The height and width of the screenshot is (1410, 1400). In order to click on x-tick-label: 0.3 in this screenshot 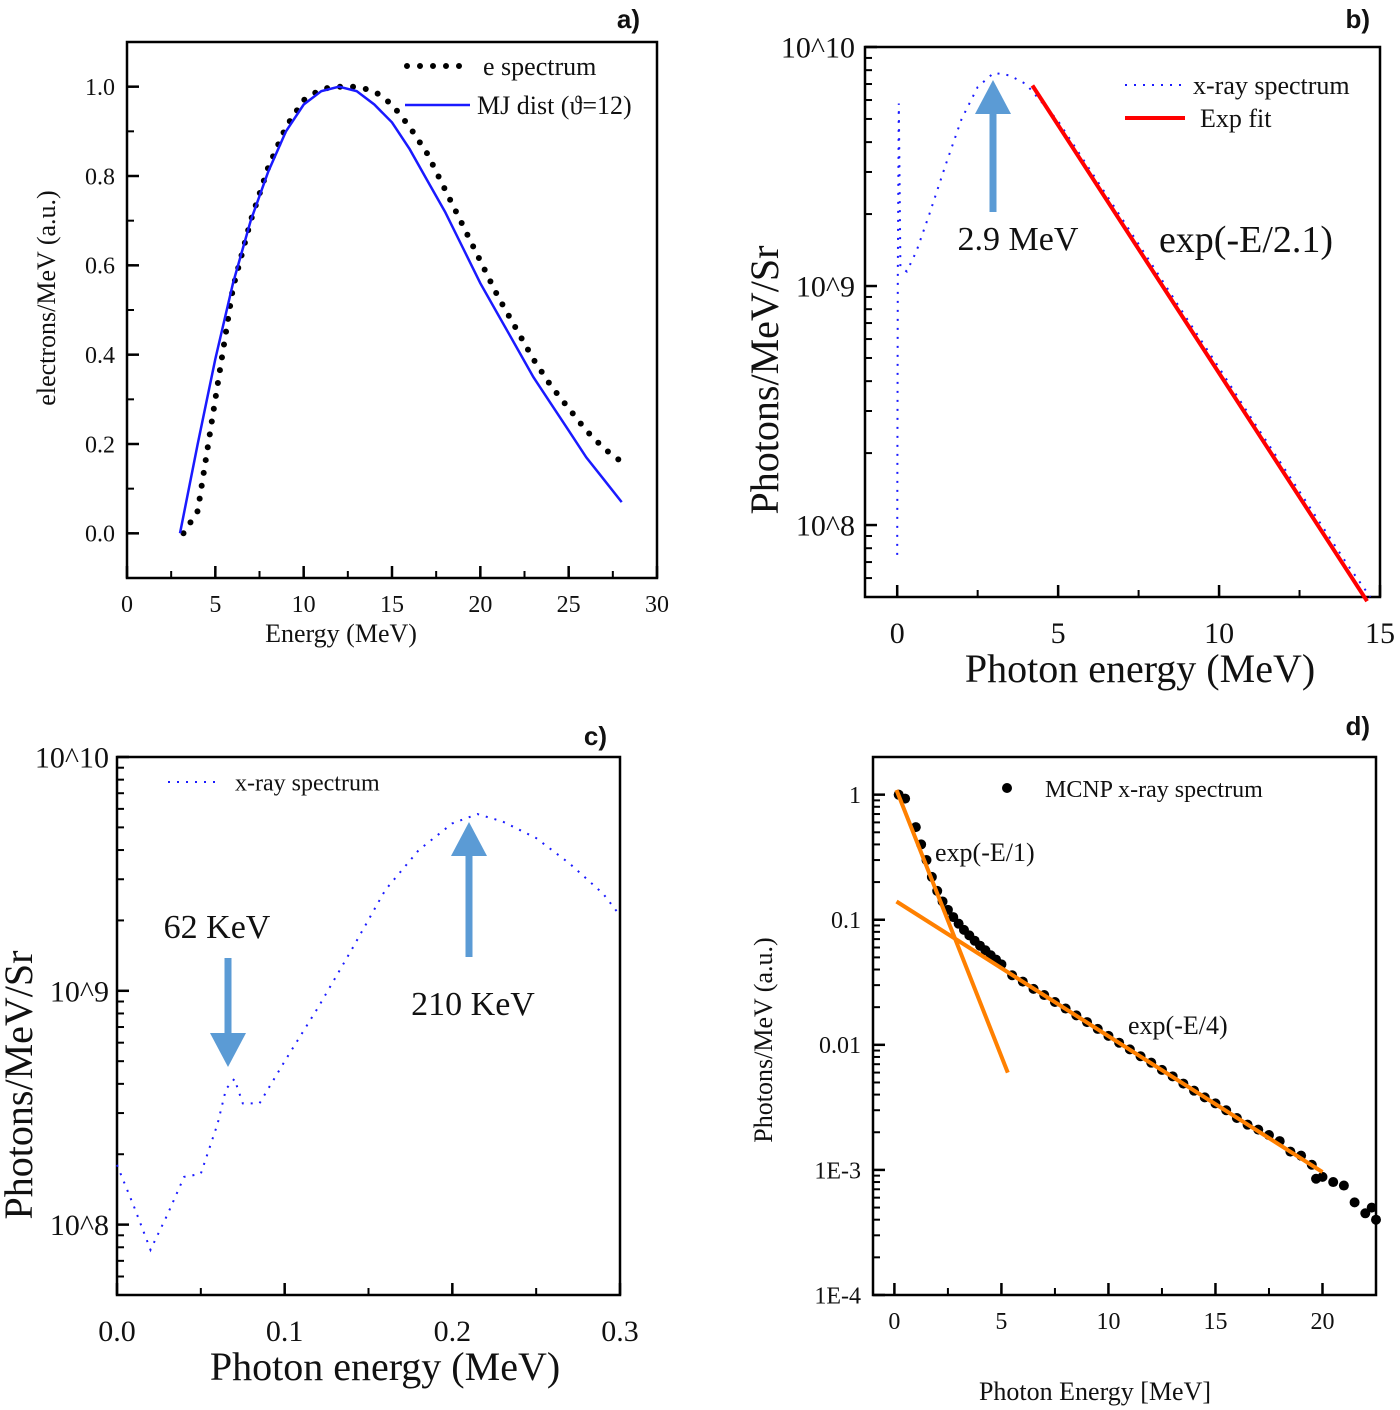, I will do `click(620, 1331)`.